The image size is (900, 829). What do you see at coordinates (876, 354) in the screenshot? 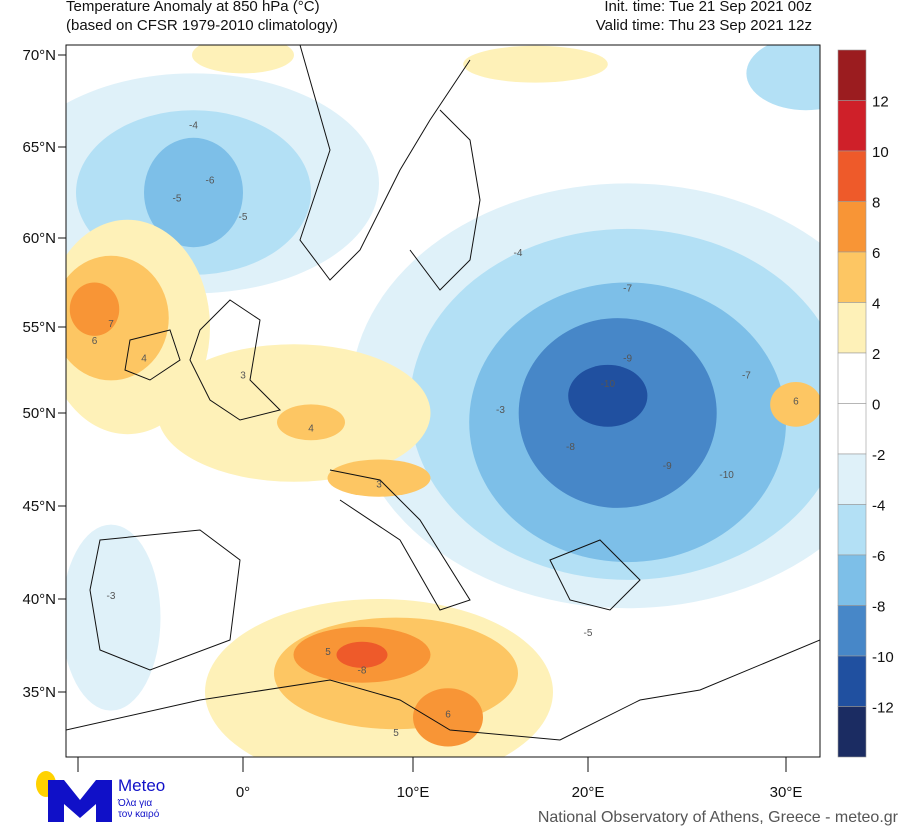
I see `colorbar-label: 2` at bounding box center [876, 354].